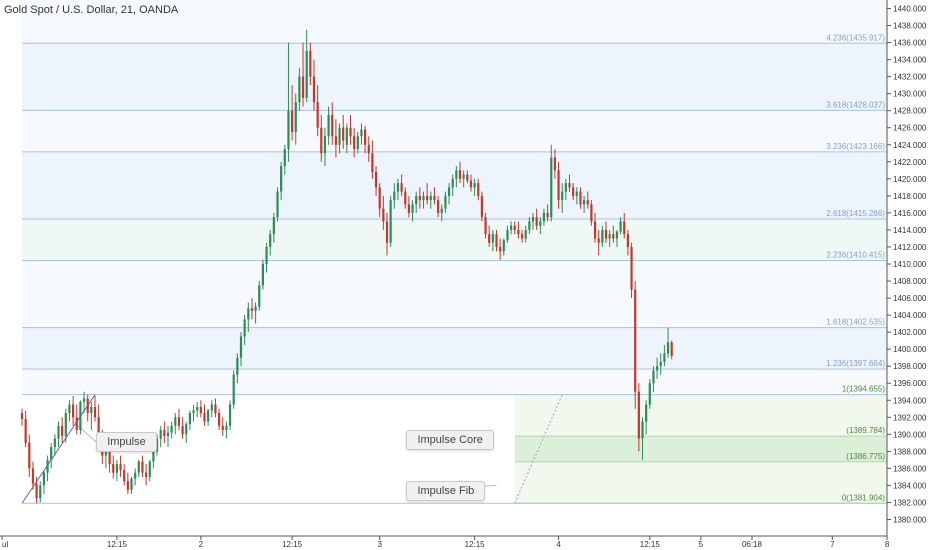 The image size is (932, 550). Describe the element at coordinates (910, 43) in the screenshot. I see `price-tick-label: 1436.000` at that location.